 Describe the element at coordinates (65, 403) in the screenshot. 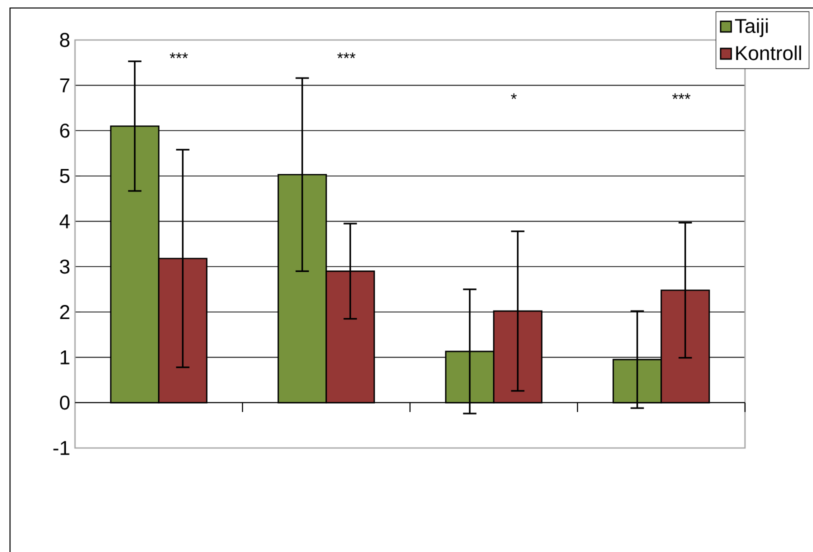

I see `y-tick-label: 0` at that location.